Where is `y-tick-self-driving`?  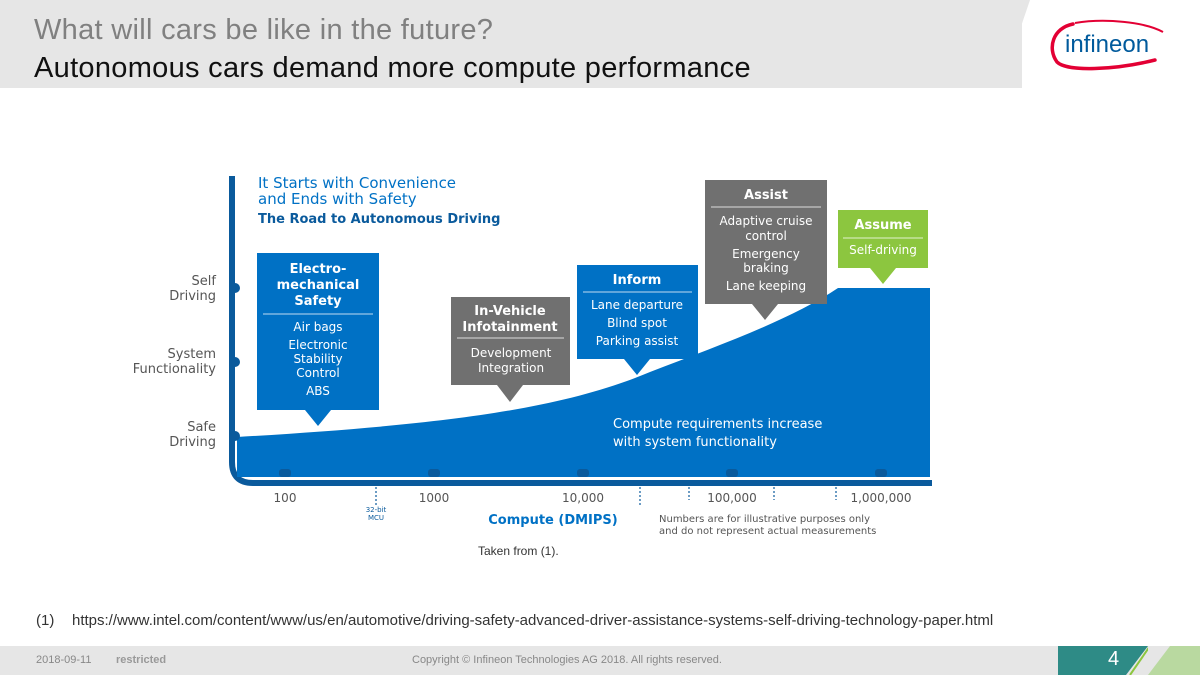 y-tick-self-driving is located at coordinates (235, 288).